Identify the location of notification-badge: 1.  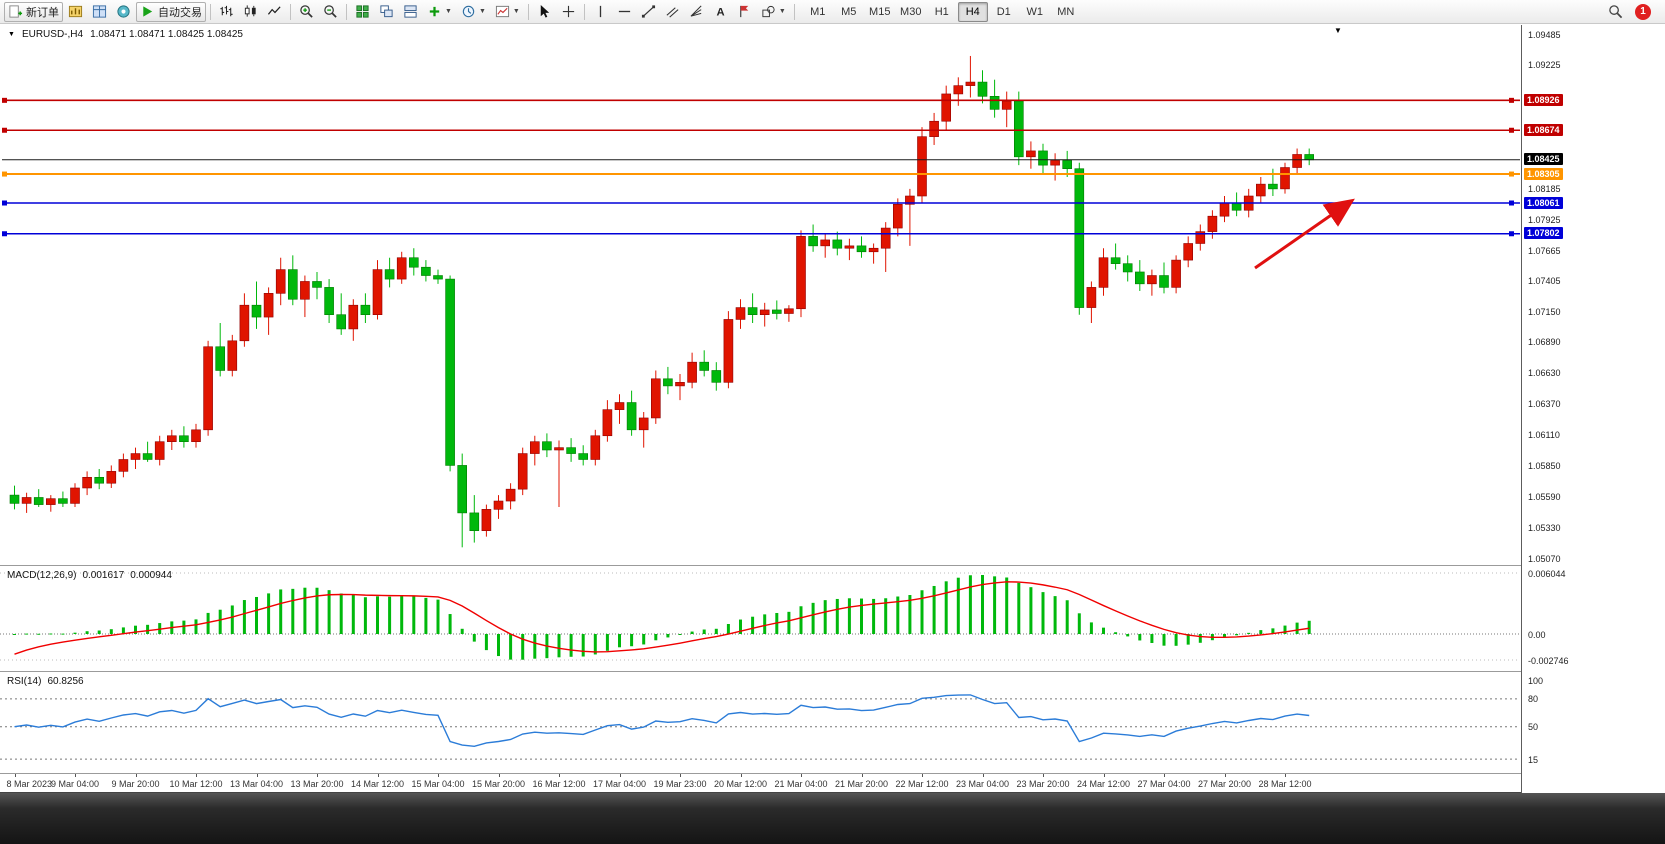
(1643, 11).